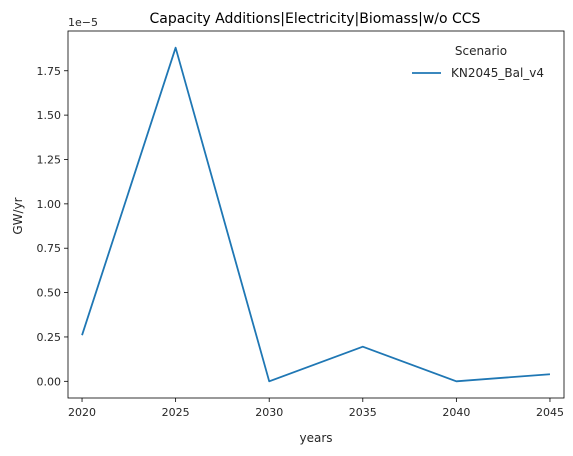 The height and width of the screenshot is (456, 573). I want to click on x-tick-label: 2040, so click(456, 412).